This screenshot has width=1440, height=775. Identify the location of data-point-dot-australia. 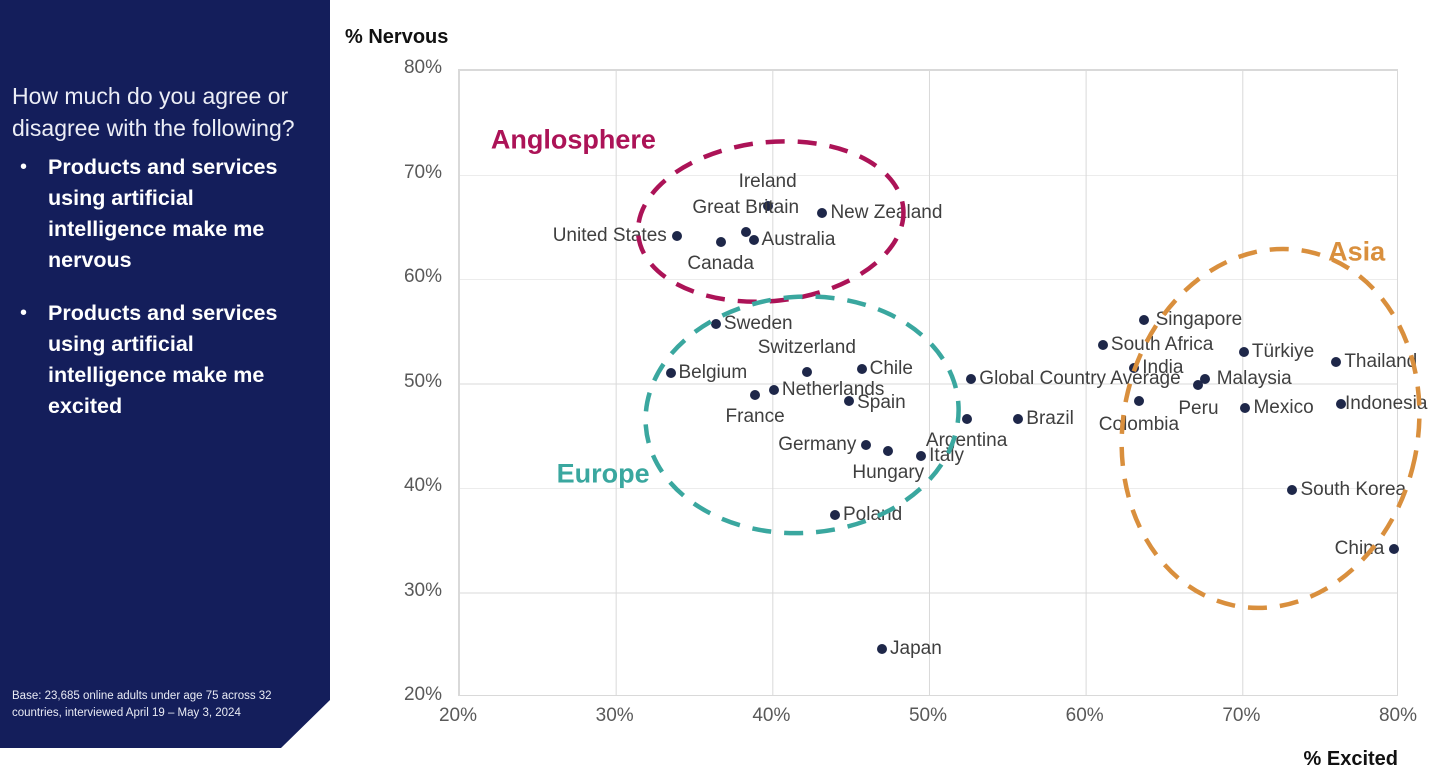
(753, 240).